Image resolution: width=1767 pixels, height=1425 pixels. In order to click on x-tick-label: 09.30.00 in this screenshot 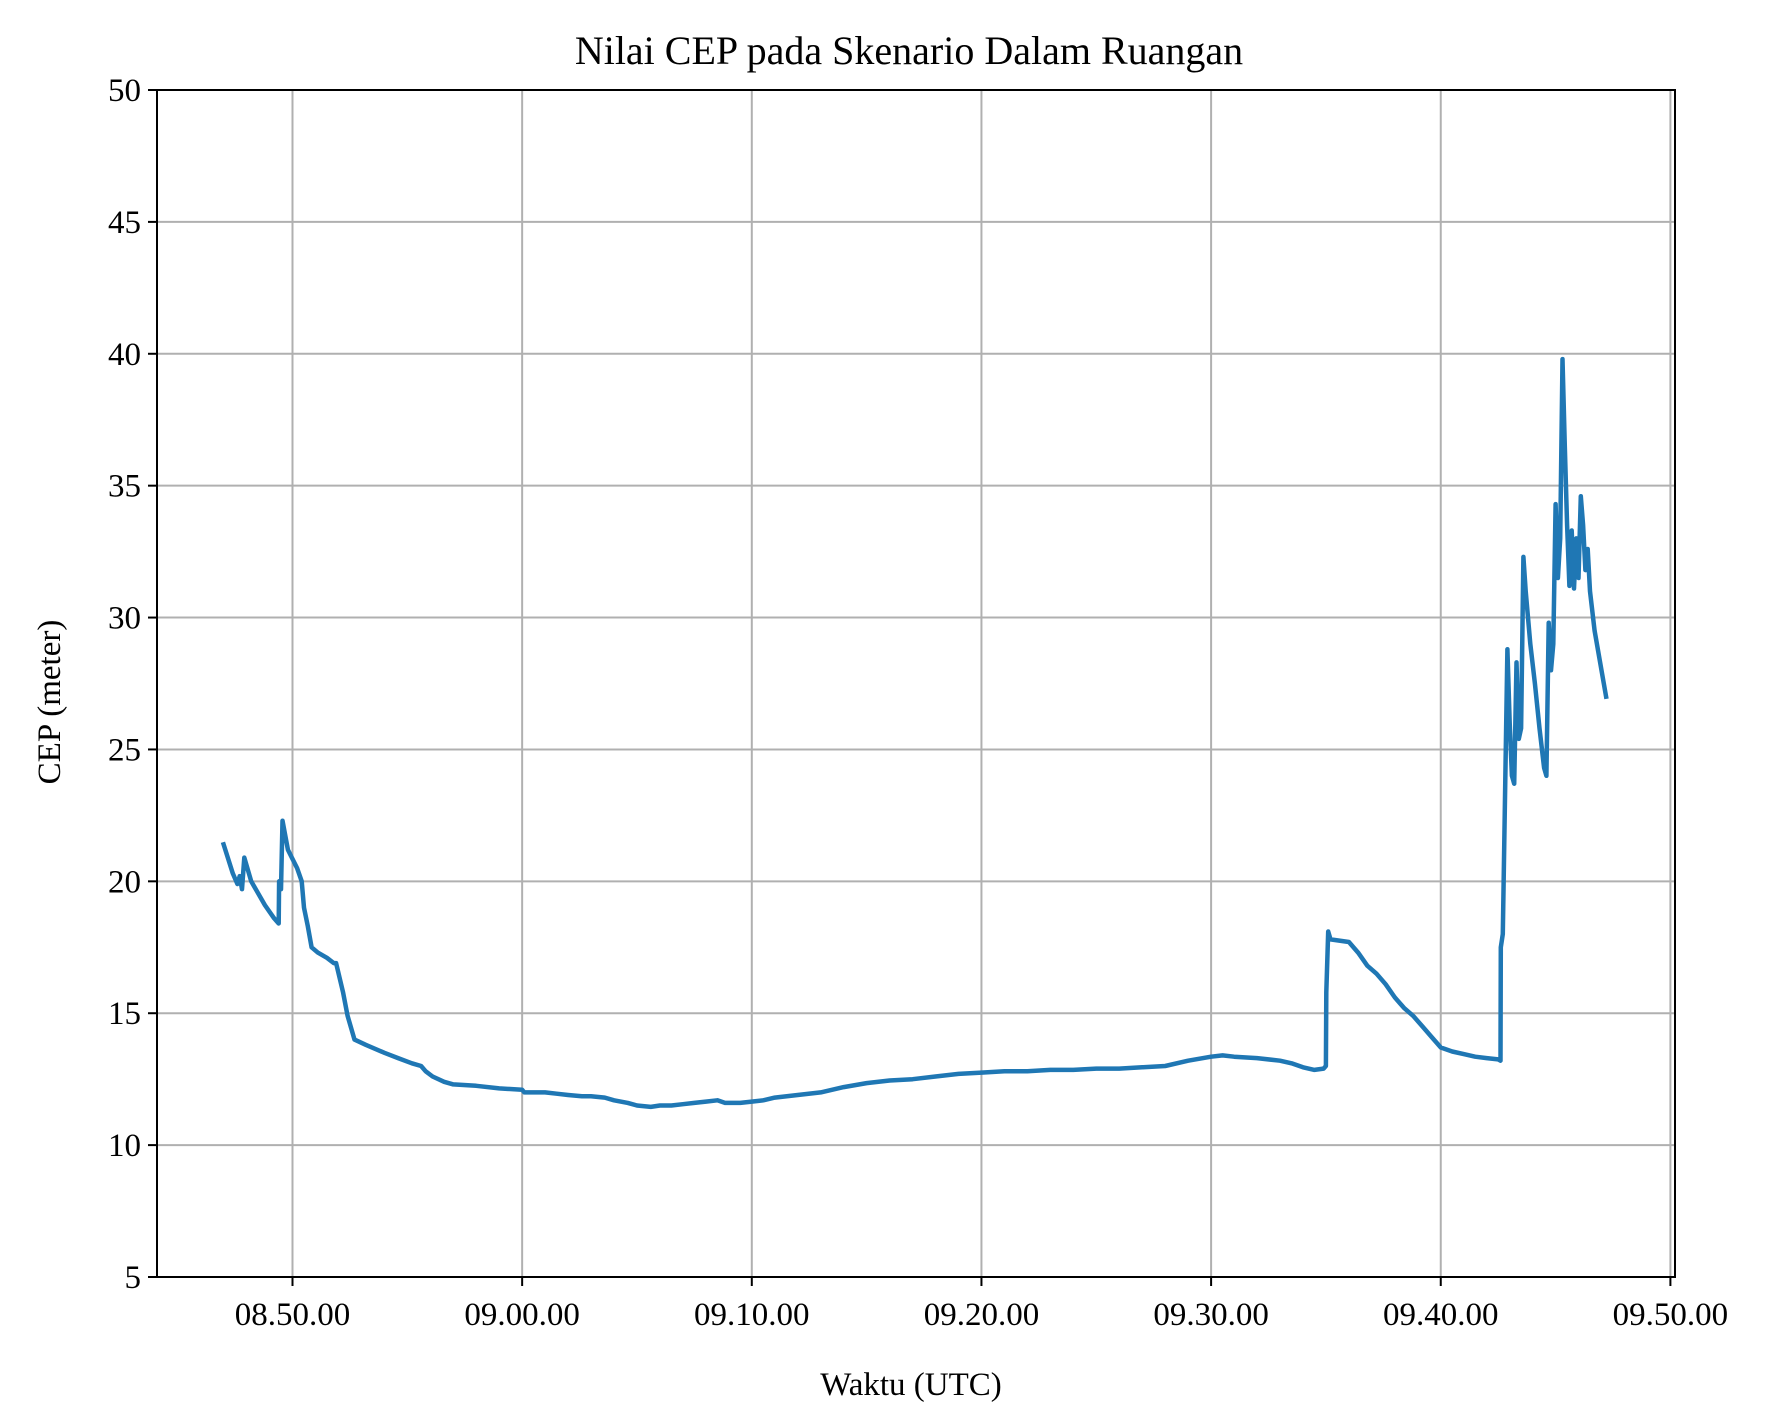, I will do `click(1211, 1315)`.